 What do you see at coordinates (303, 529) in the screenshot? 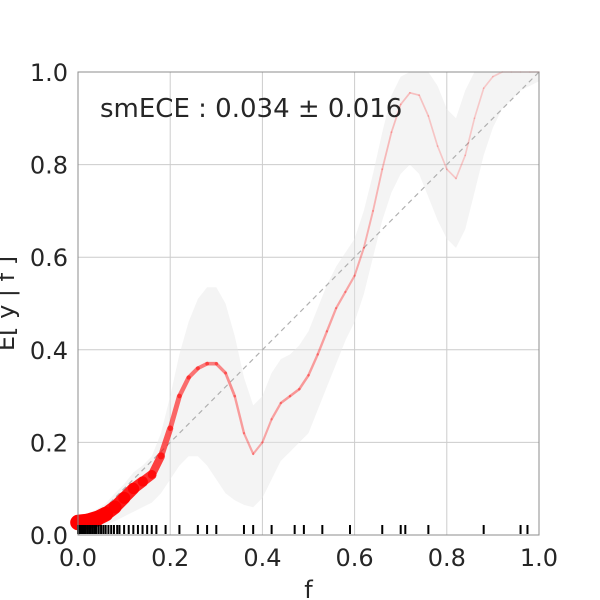
I see `rug-plot` at bounding box center [303, 529].